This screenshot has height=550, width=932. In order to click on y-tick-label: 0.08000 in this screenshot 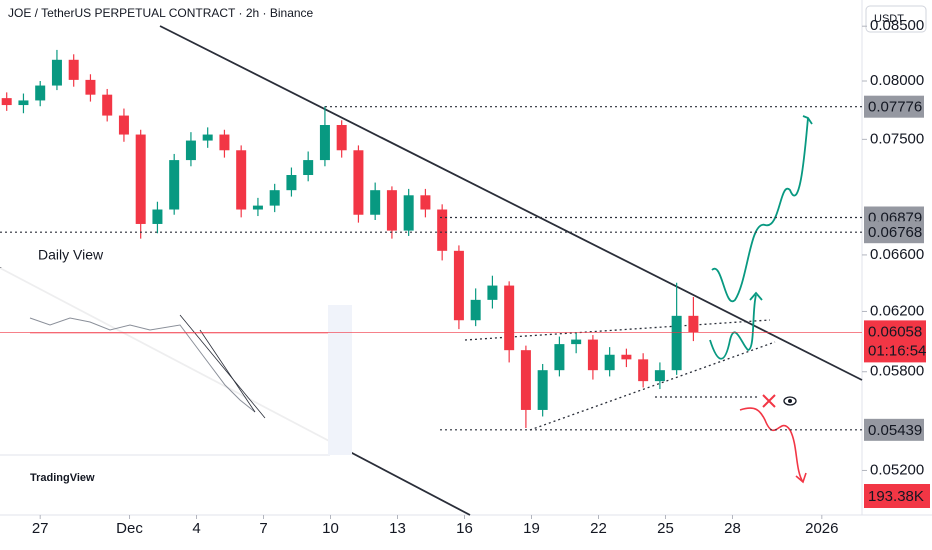, I will do `click(897, 80)`.